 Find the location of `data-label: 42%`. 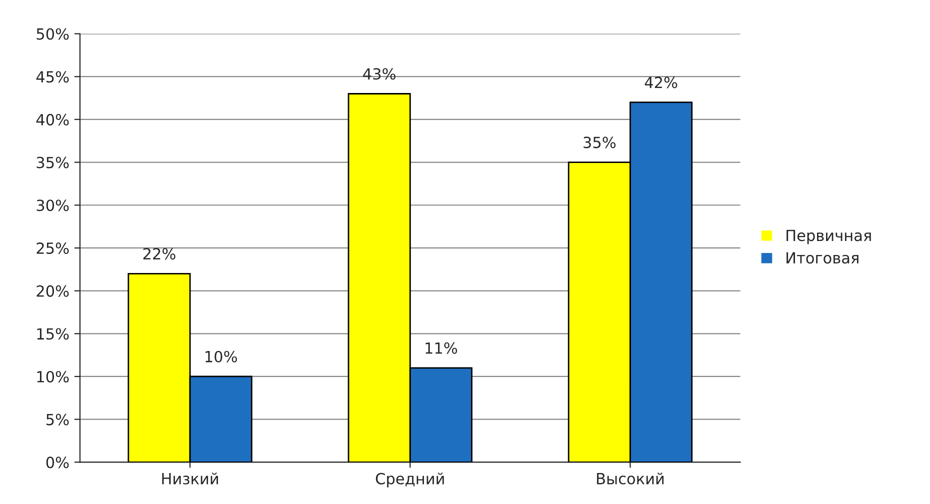

data-label: 42% is located at coordinates (661, 82).